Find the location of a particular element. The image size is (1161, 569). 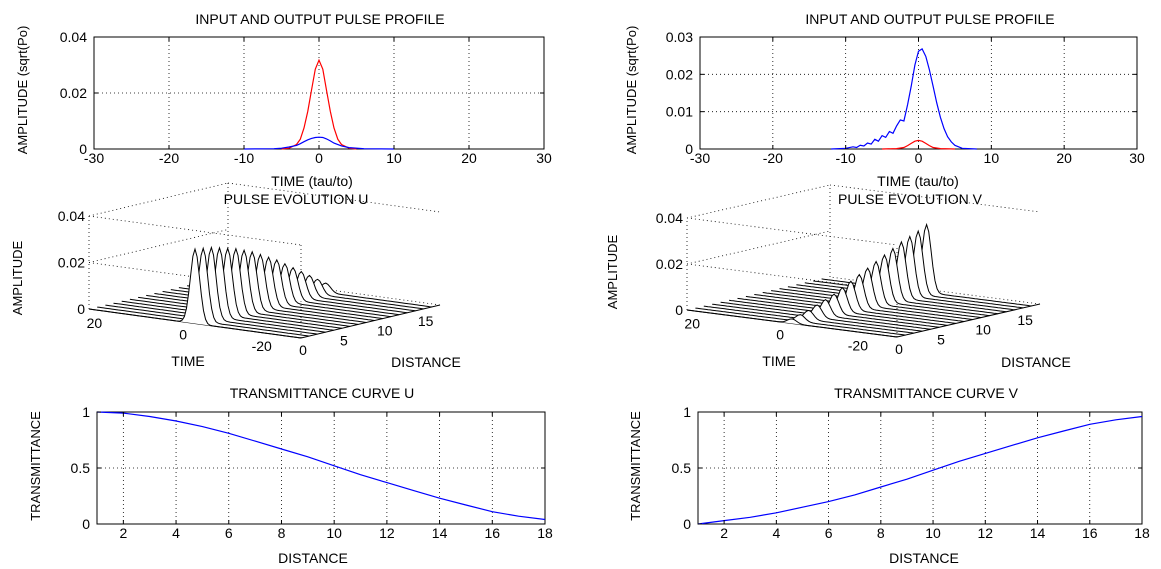

transmittance-u-ytick-label: 0.5 is located at coordinates (81, 468).